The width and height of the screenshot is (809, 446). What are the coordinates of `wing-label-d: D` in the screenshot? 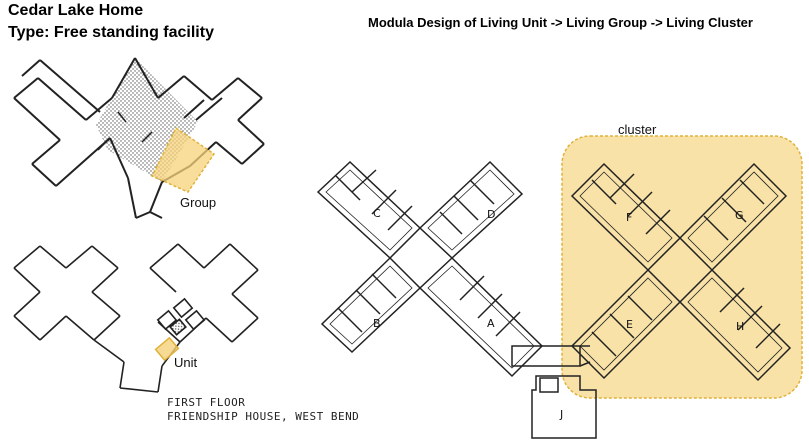 It's located at (491, 214).